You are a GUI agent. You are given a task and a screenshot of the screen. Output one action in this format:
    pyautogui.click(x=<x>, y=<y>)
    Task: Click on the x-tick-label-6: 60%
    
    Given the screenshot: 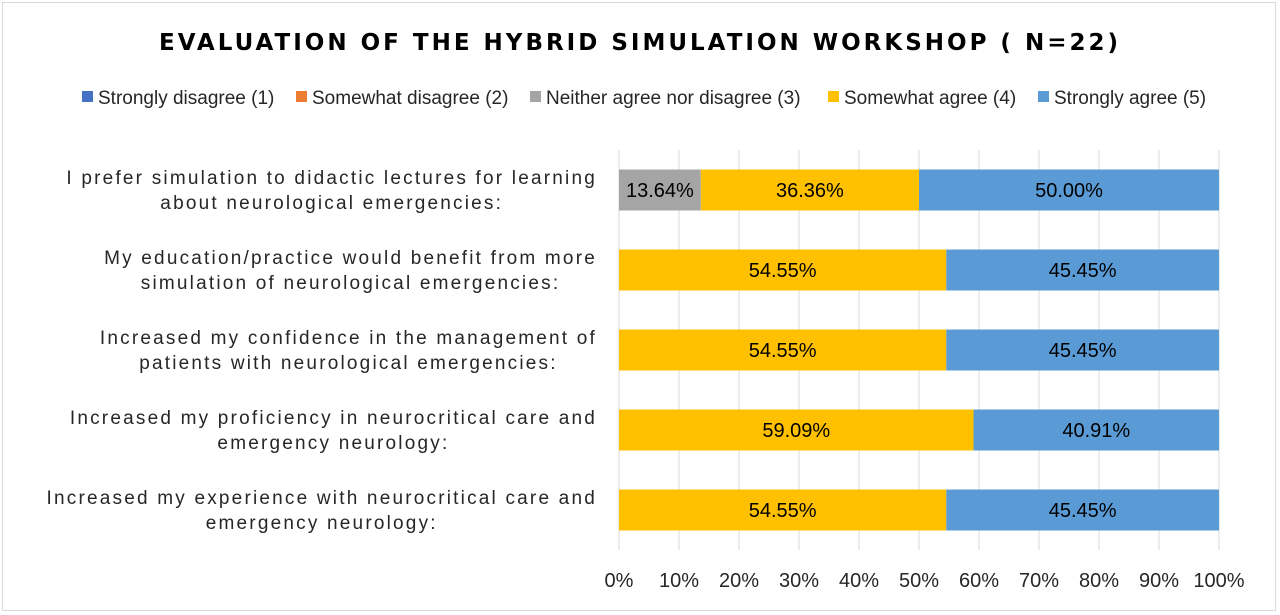 What is the action you would take?
    pyautogui.click(x=979, y=581)
    